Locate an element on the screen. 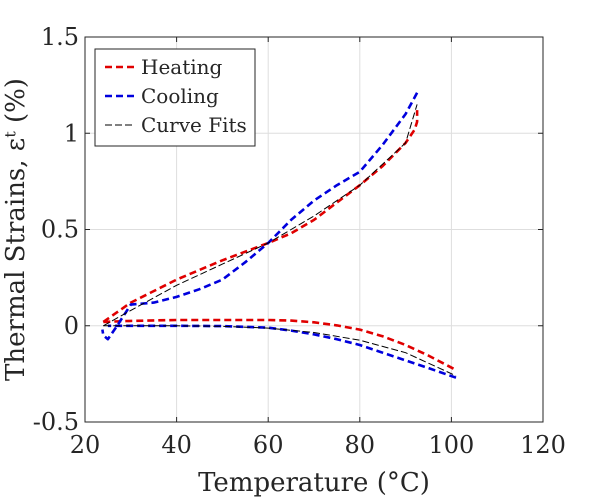 The width and height of the screenshot is (600, 504). y-axis-label: Thermal Strains, εᵗ (%) is located at coordinates (16, 229).